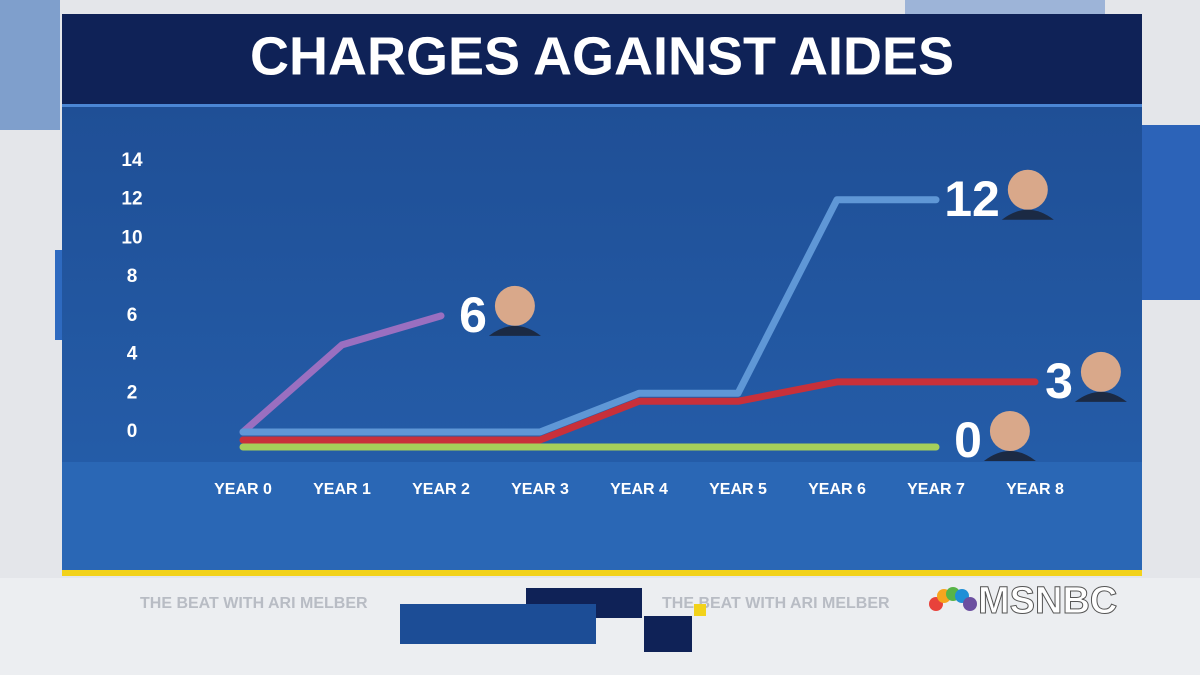 Image resolution: width=1200 pixels, height=675 pixels. What do you see at coordinates (602, 516) in the screenshot?
I see `panel-floor` at bounding box center [602, 516].